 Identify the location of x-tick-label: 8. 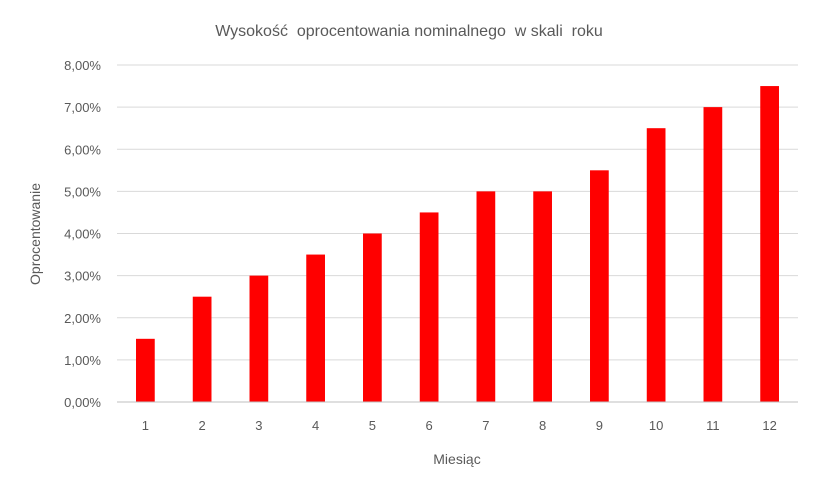
(542, 425).